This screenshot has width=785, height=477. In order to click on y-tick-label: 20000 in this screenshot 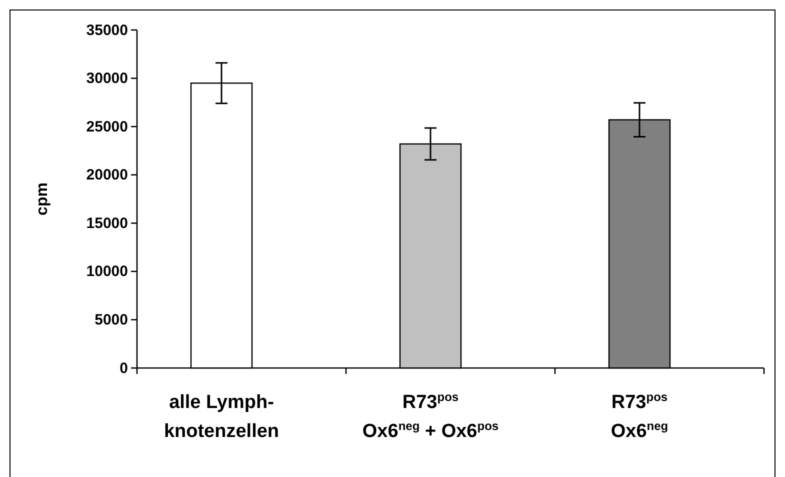, I will do `click(107, 175)`.